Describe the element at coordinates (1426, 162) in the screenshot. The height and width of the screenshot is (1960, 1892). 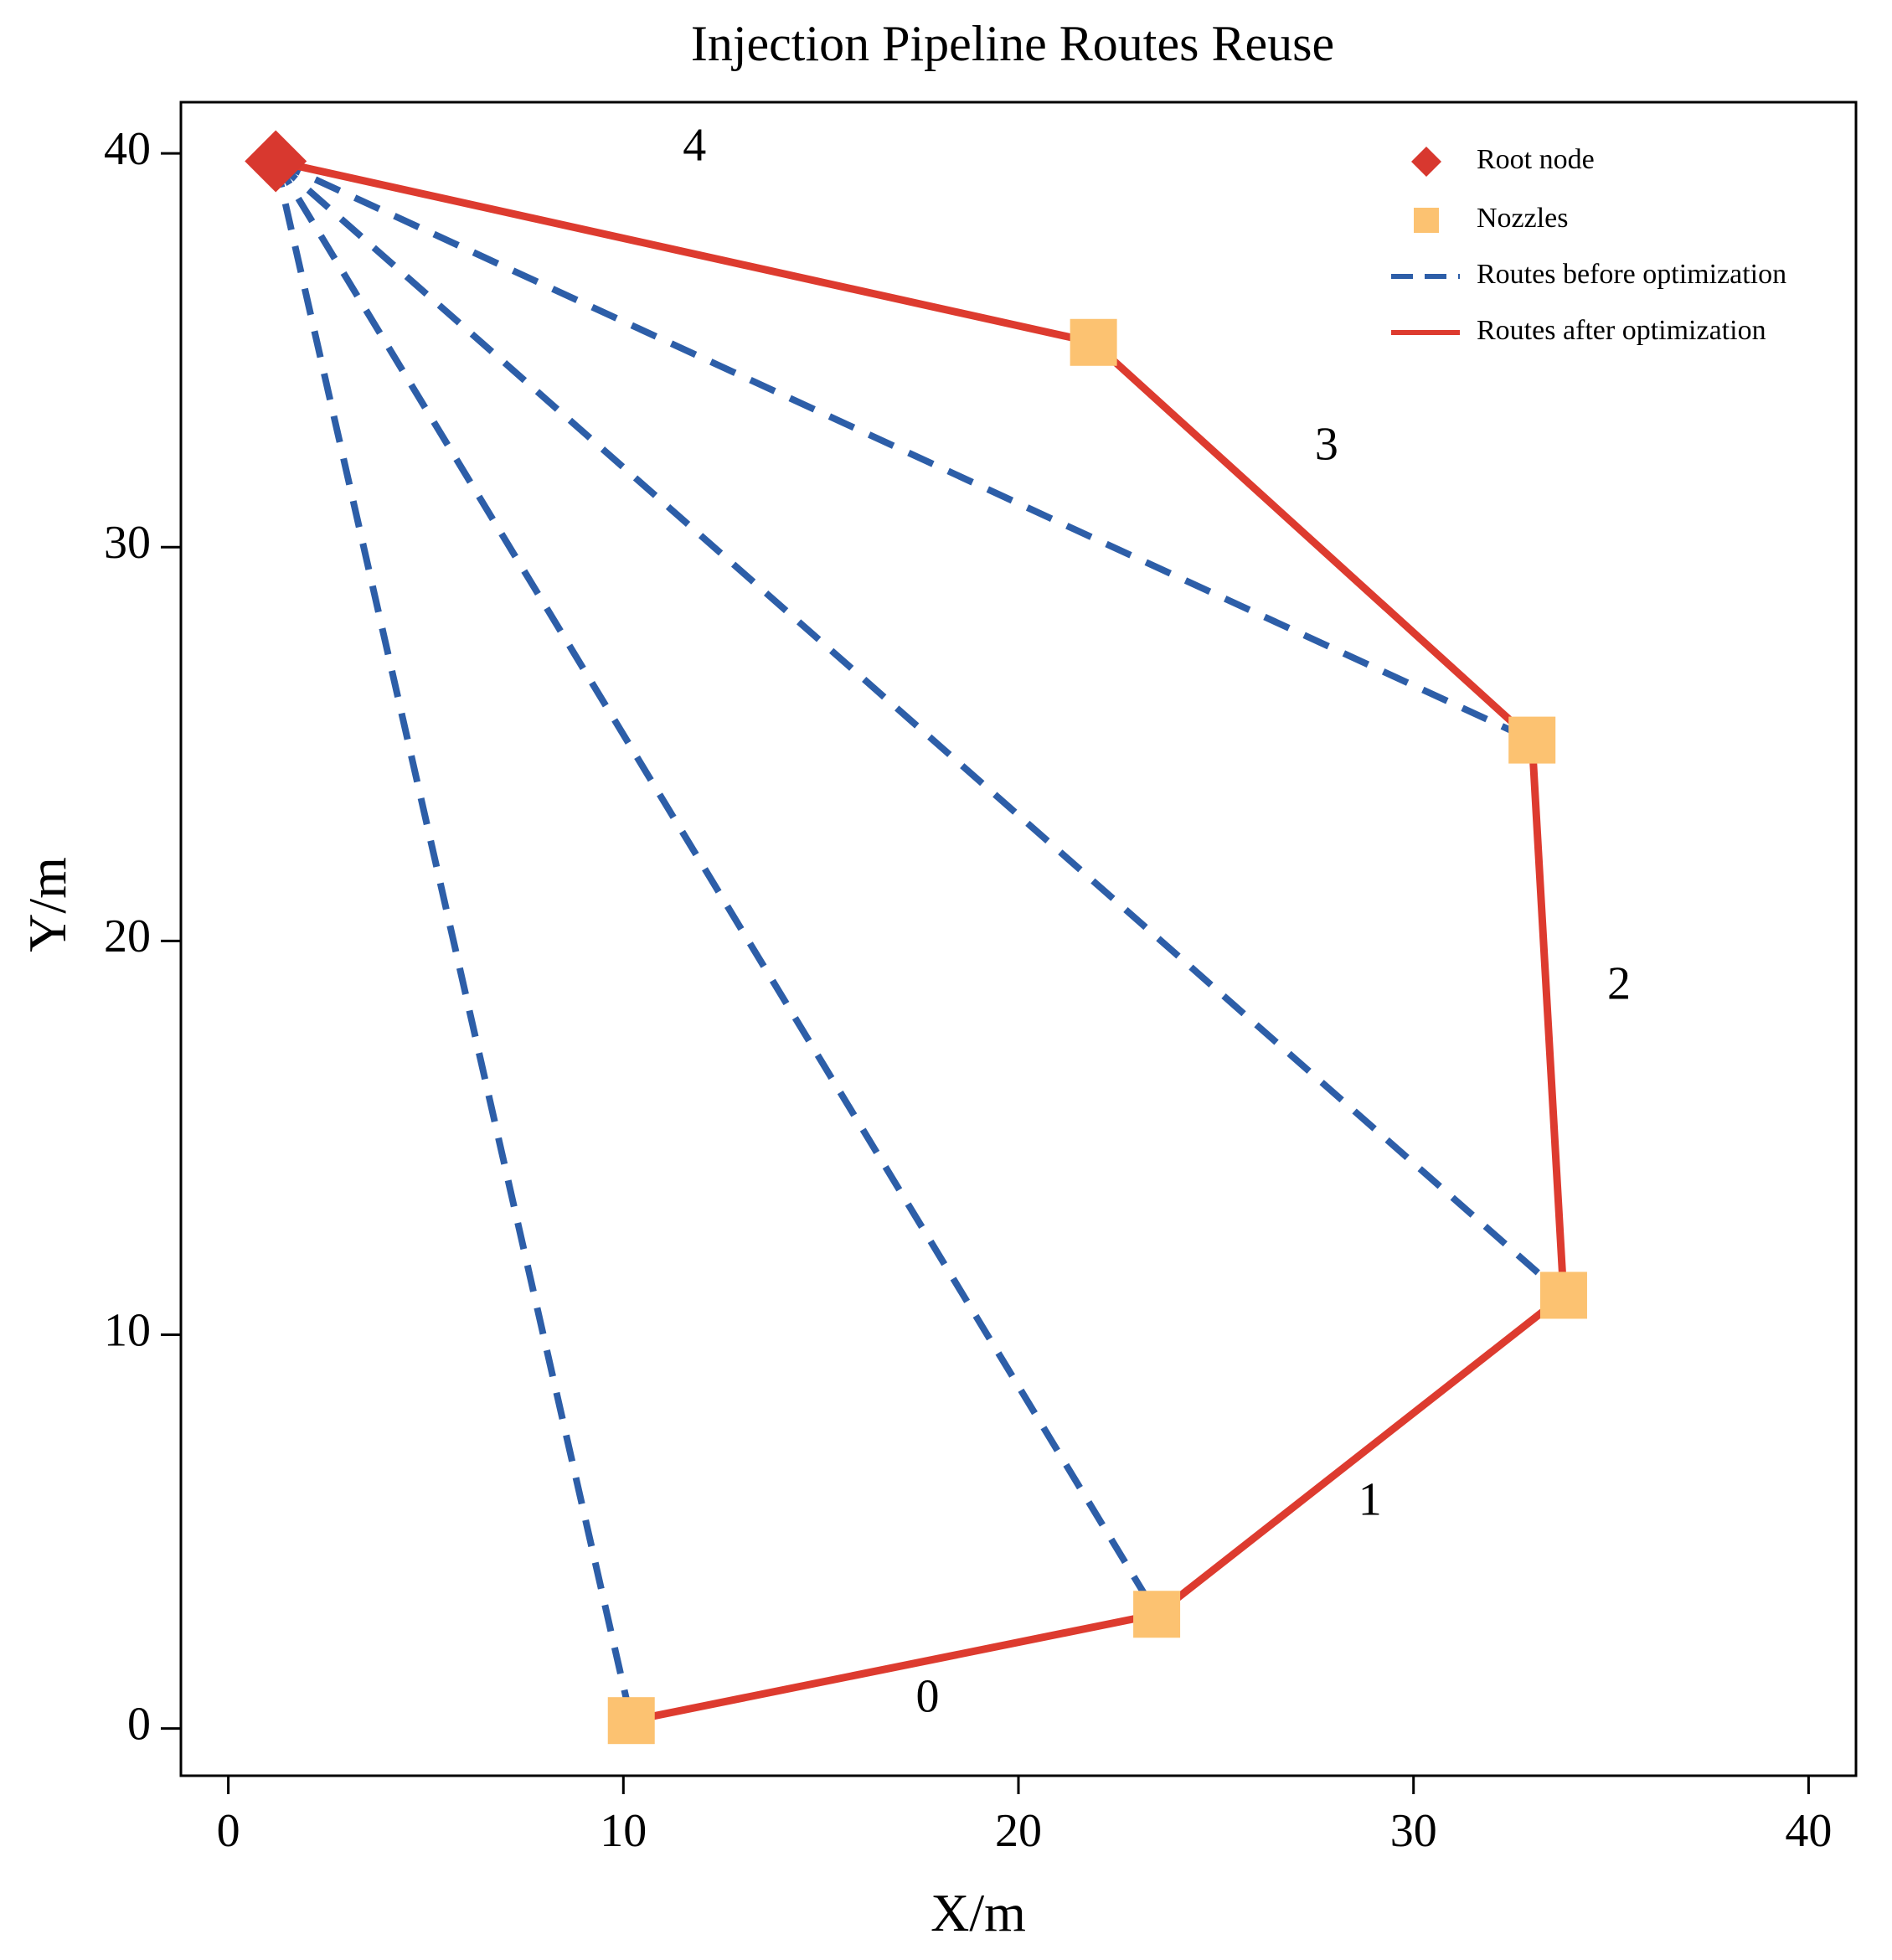
I see `legend-root-swatch` at that location.